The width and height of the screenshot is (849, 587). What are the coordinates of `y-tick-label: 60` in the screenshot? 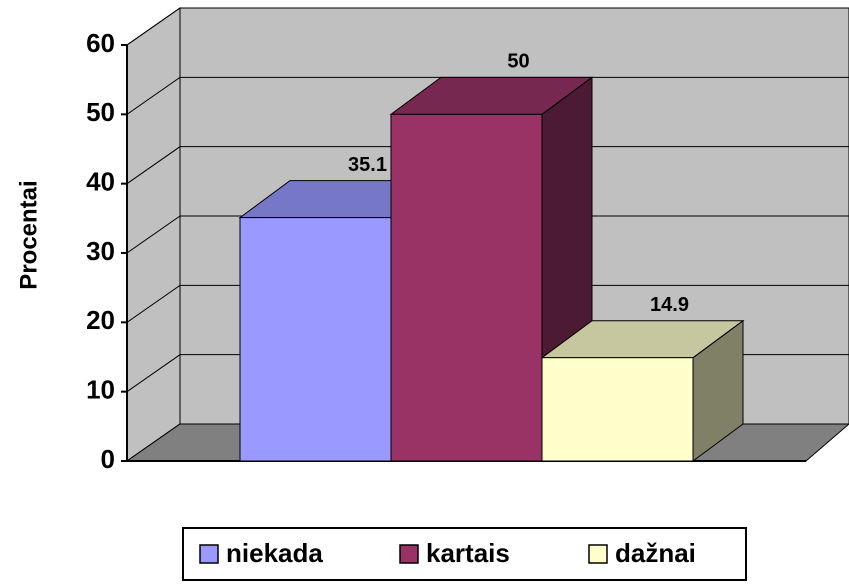 It's located at (100, 43).